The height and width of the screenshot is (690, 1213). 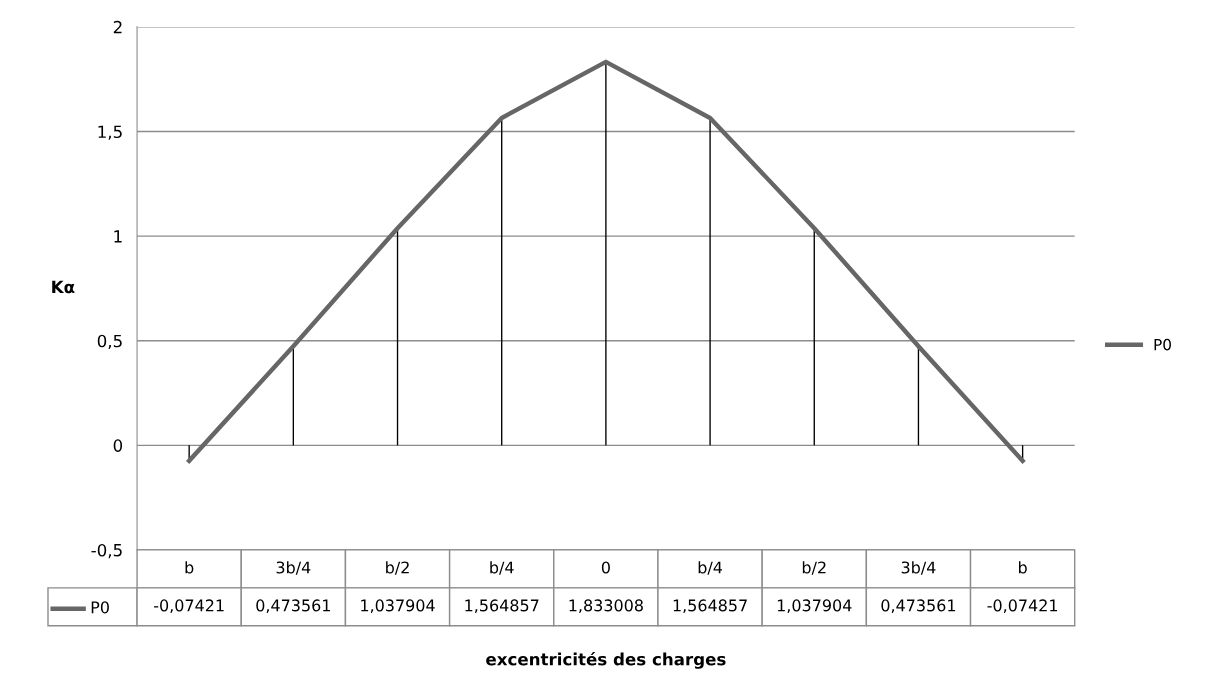 I want to click on y-tick-label: 0, so click(x=118, y=445).